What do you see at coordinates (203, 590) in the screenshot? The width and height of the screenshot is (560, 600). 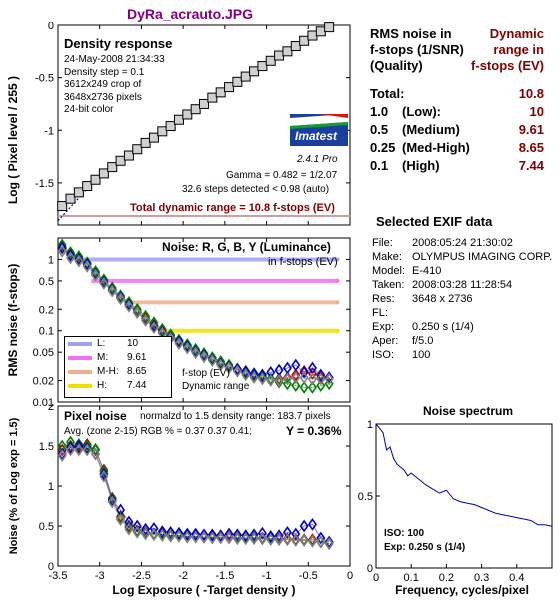 I see `pixel-noise-xlabel: Log Exposure ( -Target density )` at bounding box center [203, 590].